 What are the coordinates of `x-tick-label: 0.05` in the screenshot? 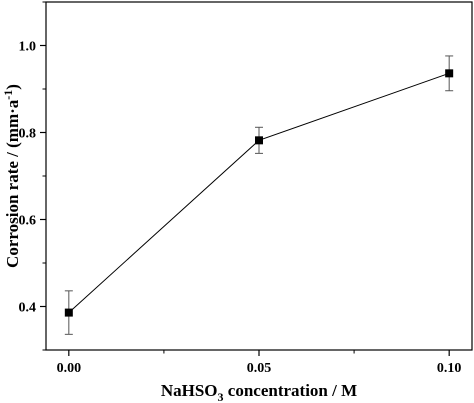 It's located at (259, 368).